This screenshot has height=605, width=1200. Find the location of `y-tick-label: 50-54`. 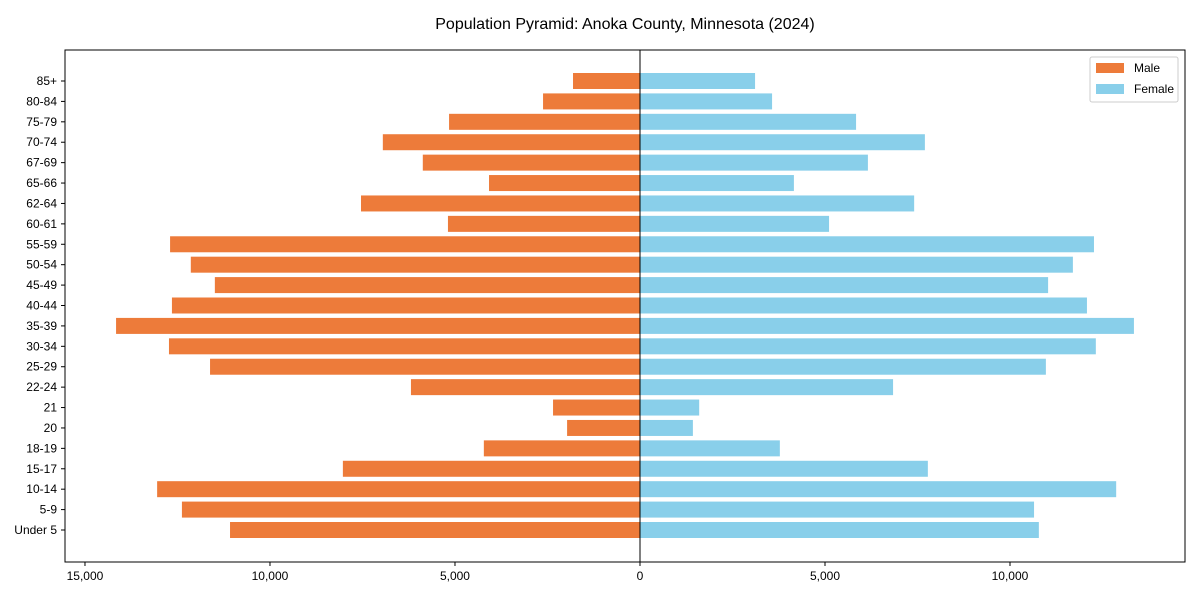

y-tick-label: 50-54 is located at coordinates (41, 265).